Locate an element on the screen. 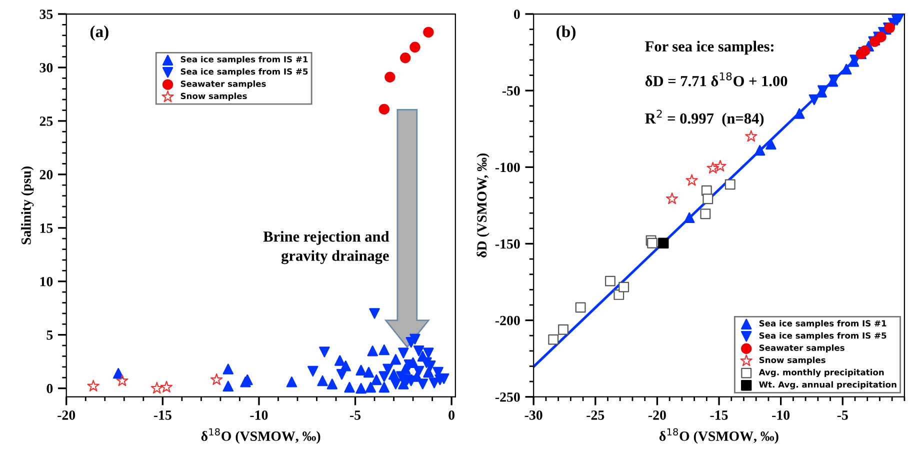 The height and width of the screenshot is (452, 909). y-tick-label: -250 is located at coordinates (507, 397).